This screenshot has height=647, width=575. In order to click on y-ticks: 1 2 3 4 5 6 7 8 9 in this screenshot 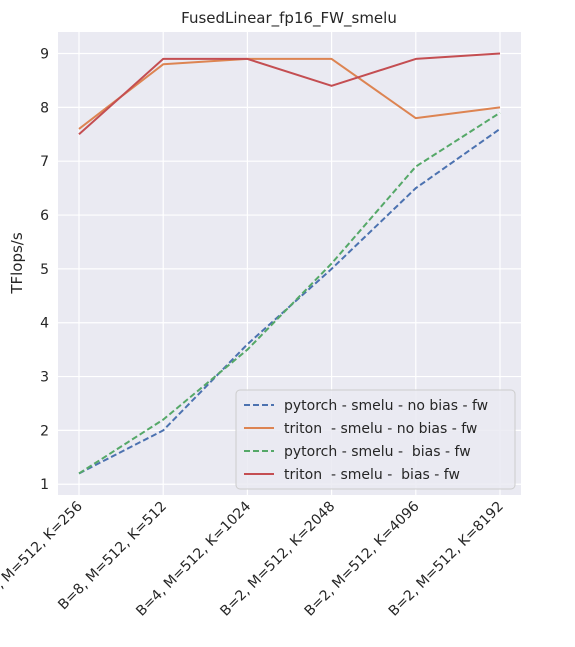, I will do `click(44, 270)`.